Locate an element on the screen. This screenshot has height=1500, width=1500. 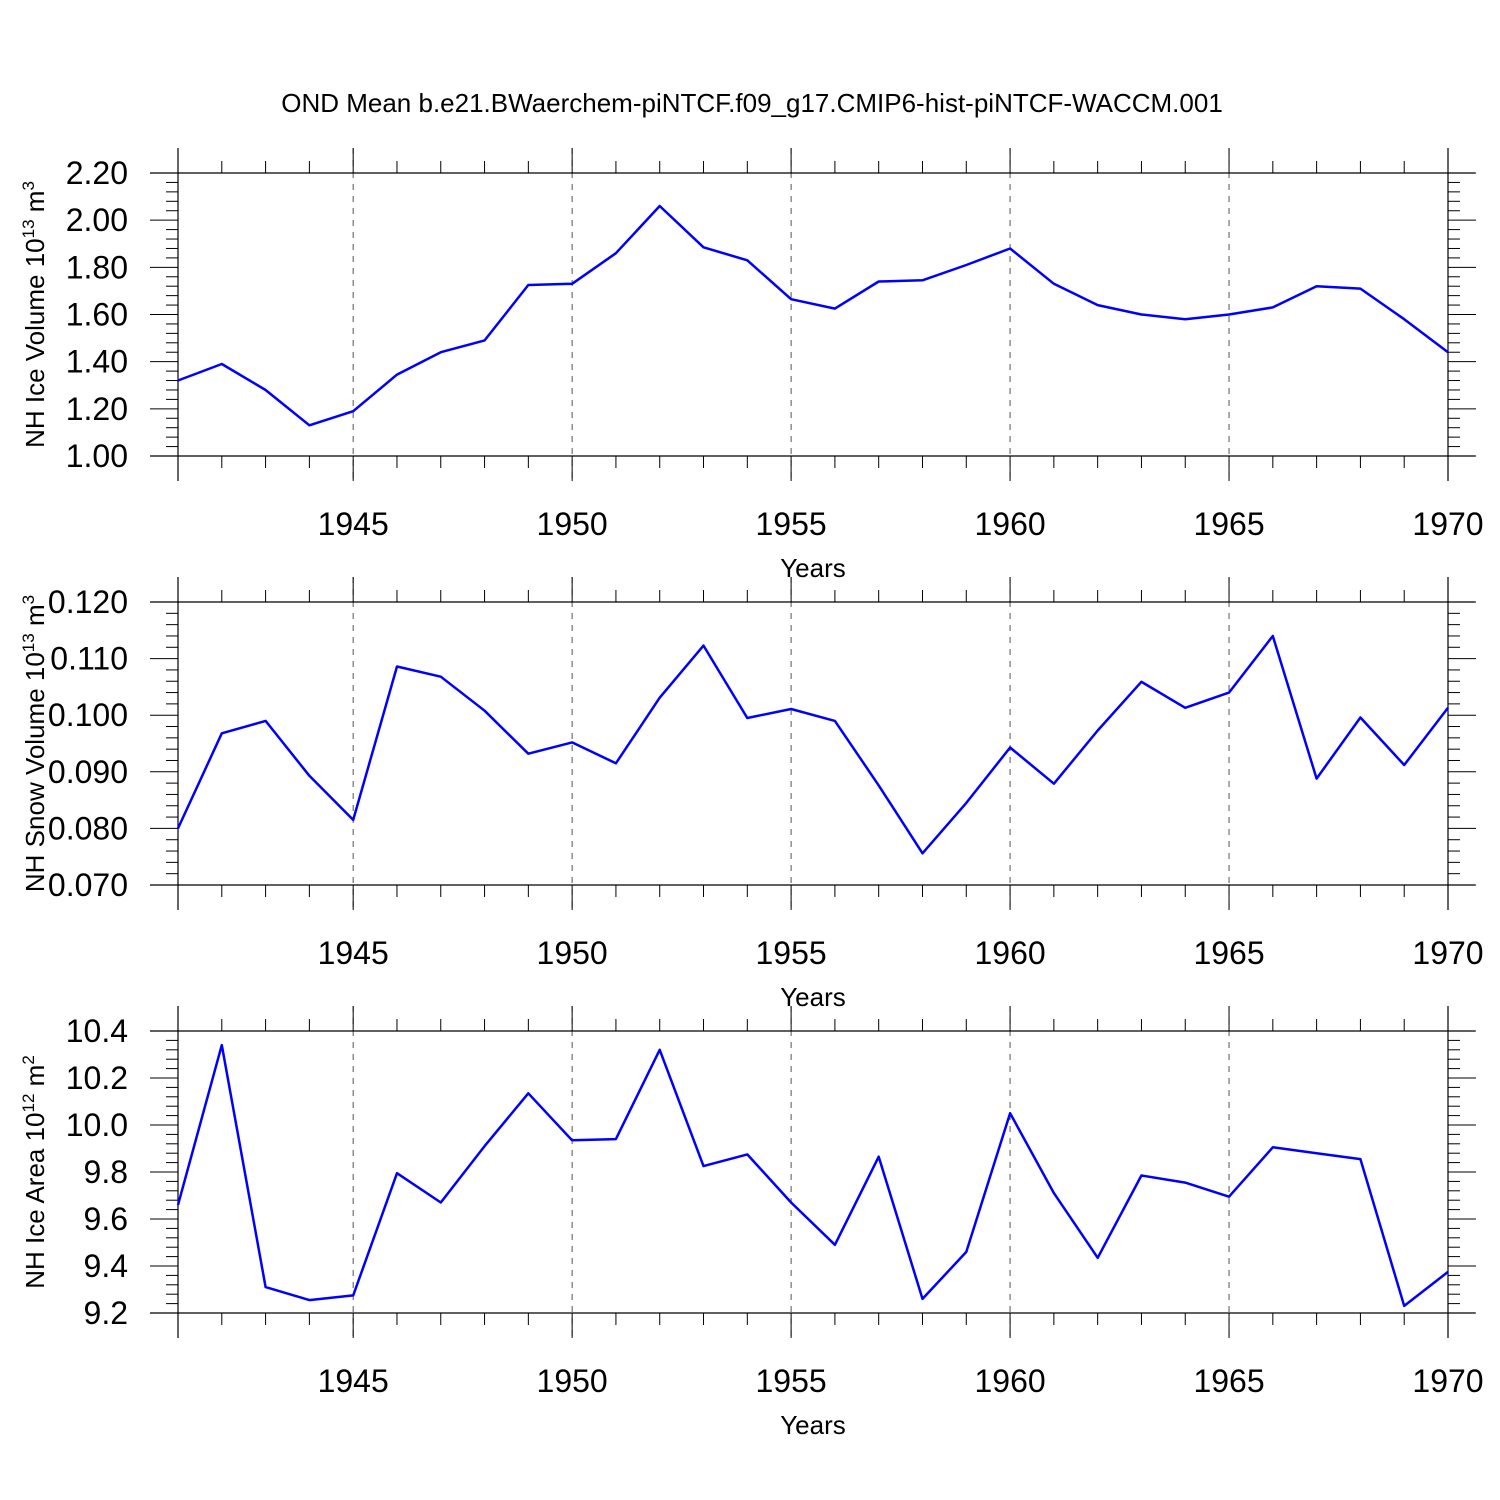
y-tick-label: 1.40 is located at coordinates (97, 362).